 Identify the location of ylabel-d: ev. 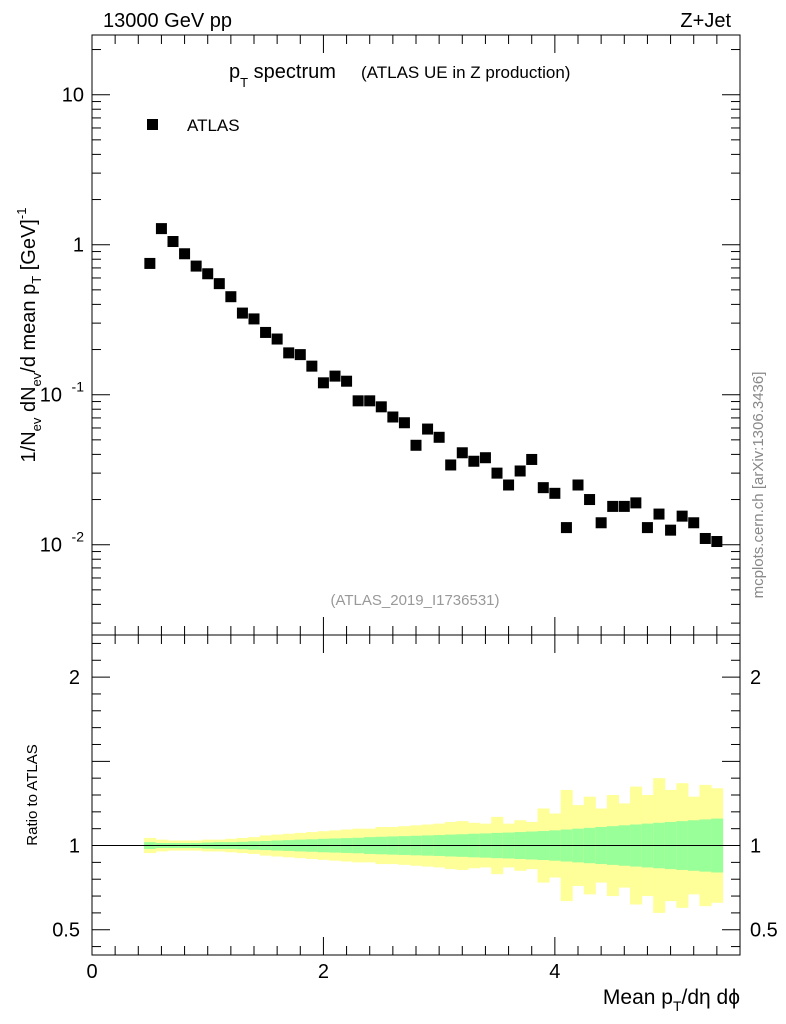
(36, 379).